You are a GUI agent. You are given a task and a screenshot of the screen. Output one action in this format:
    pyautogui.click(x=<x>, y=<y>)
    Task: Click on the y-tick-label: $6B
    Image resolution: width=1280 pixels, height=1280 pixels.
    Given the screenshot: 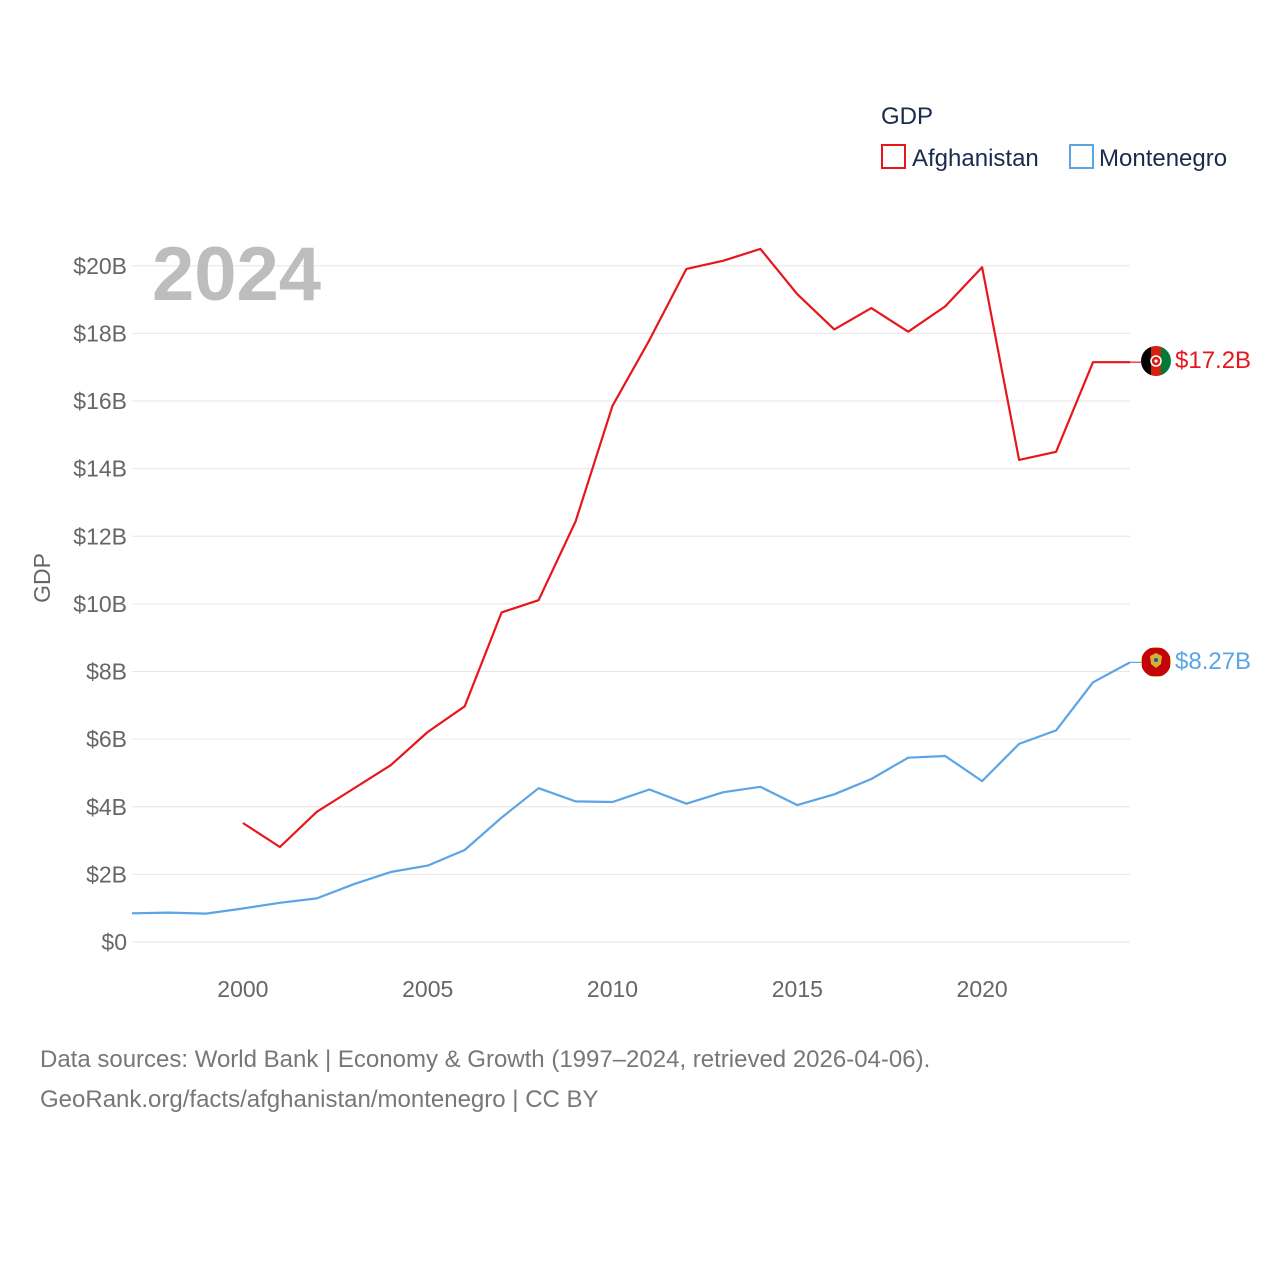 What is the action you would take?
    pyautogui.click(x=106, y=739)
    